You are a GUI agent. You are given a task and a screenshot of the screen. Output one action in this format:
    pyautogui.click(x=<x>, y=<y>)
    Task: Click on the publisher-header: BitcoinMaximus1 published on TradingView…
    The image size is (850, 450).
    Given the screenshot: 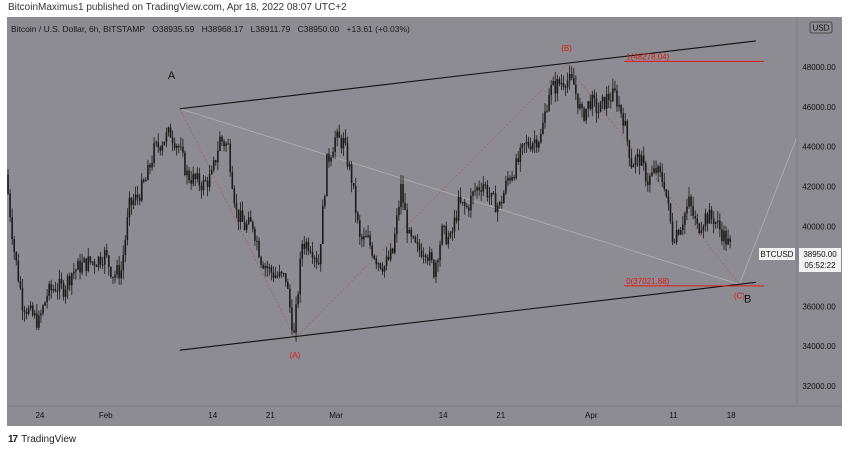 What is the action you would take?
    pyautogui.click(x=425, y=8)
    